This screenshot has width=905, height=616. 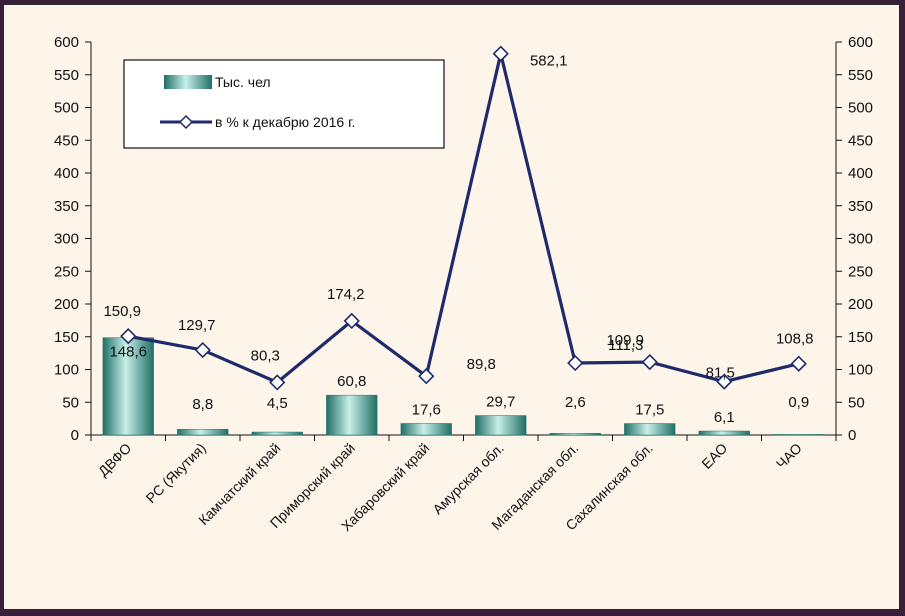 What do you see at coordinates (714, 456) in the screenshot?
I see `x-tick-label: ЕАО` at bounding box center [714, 456].